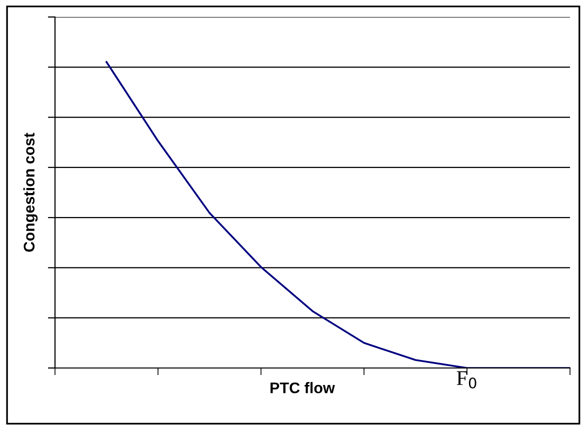 The image size is (587, 428). Describe the element at coordinates (302, 388) in the screenshot. I see `x-axis-title: PTC flow` at that location.